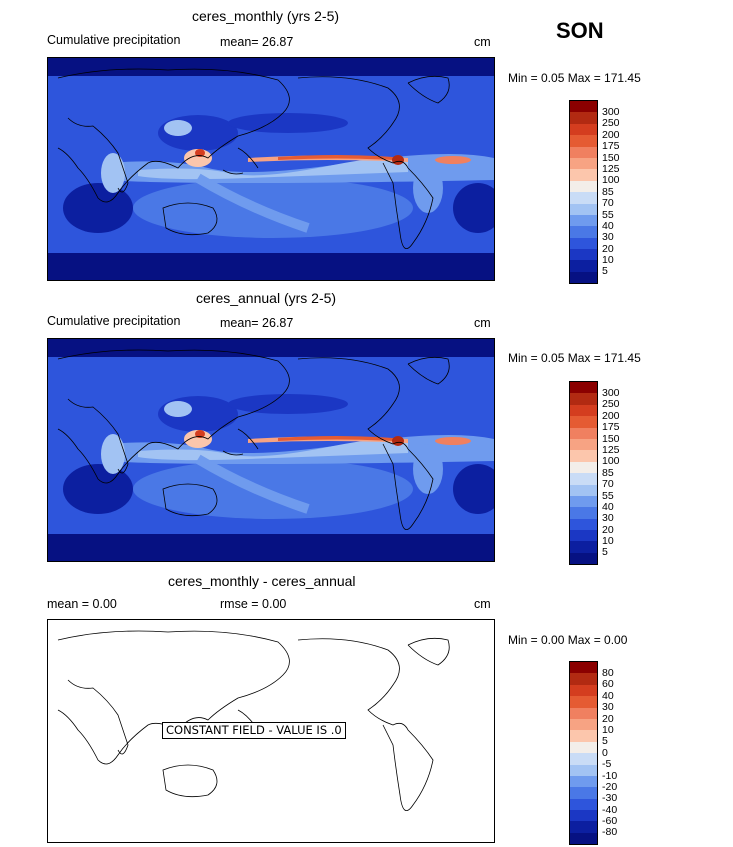  What do you see at coordinates (610, 798) in the screenshot?
I see `colorbar-tick-label: -30` at bounding box center [610, 798].